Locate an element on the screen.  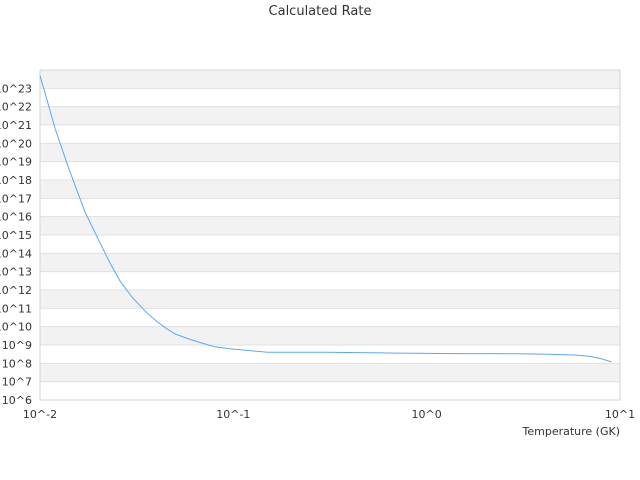
y-tick-label: 10^8 is located at coordinates (17, 363).